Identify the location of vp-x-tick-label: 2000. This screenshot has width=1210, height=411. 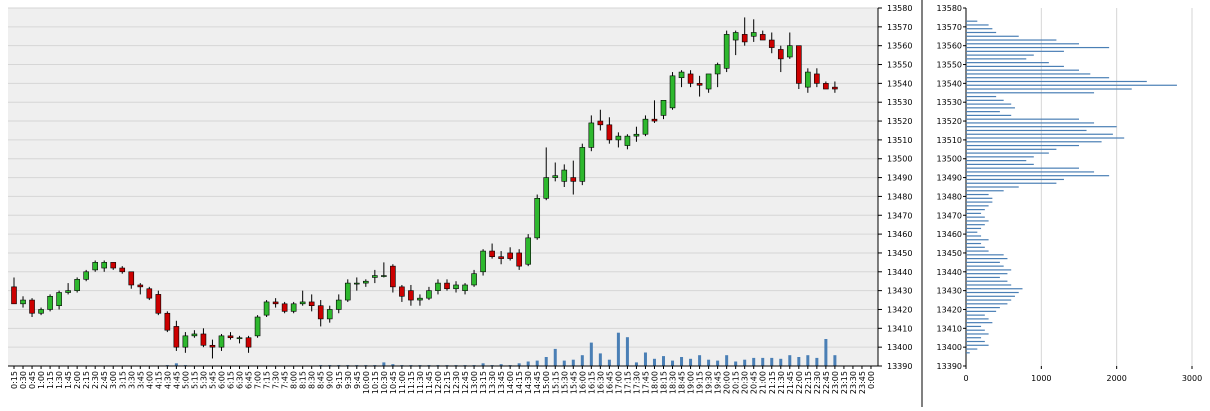
(1116, 378).